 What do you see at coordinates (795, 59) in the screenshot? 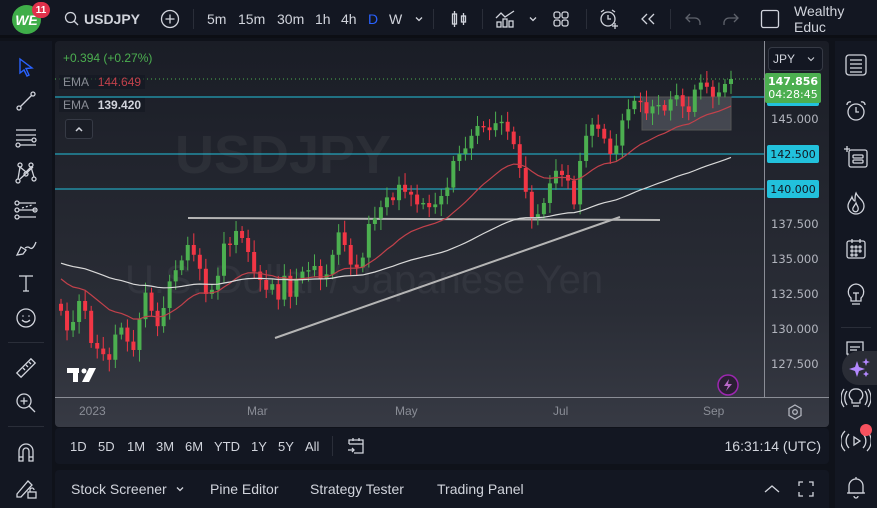
I see `currency-selector: JPY` at bounding box center [795, 59].